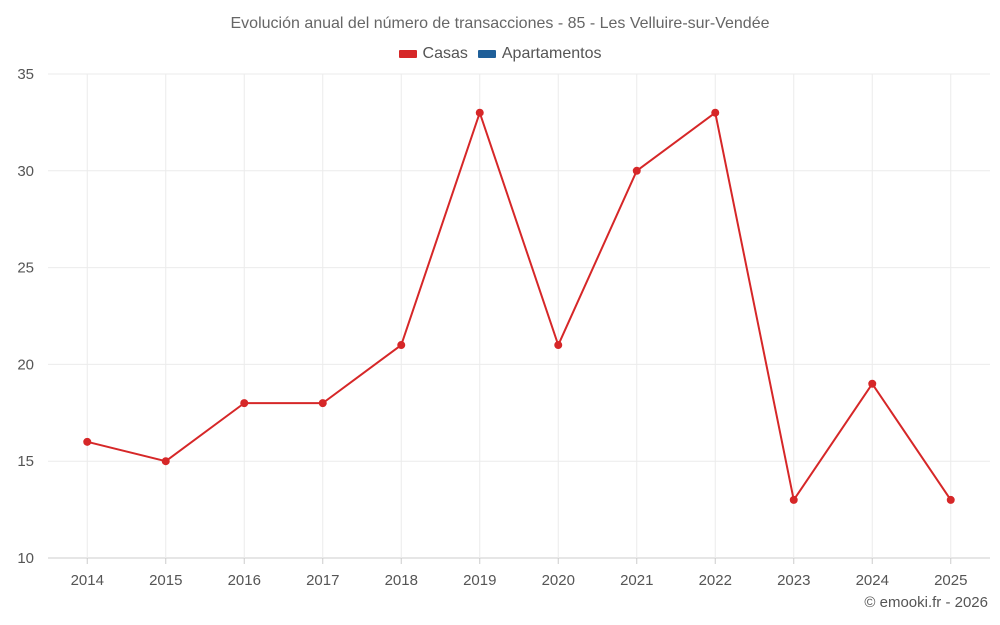 The height and width of the screenshot is (625, 1000). I want to click on x-tick-label-2021: 2021, so click(636, 580).